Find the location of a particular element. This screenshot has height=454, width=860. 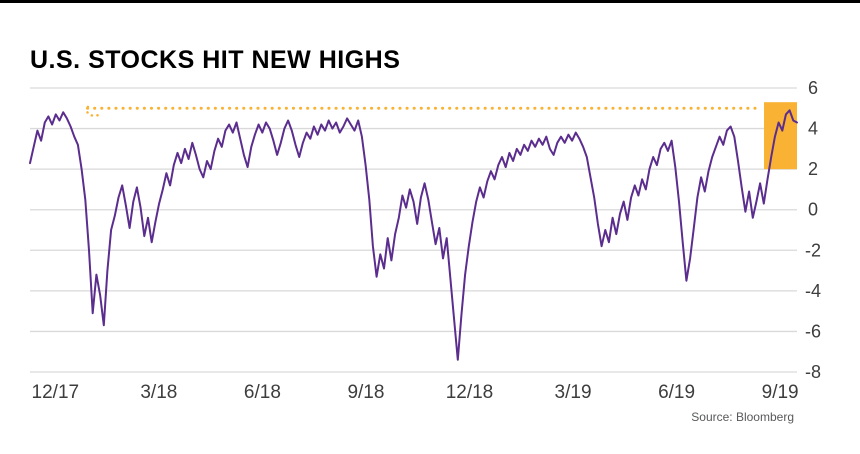

x-tick-label: 3/19 is located at coordinates (573, 392).